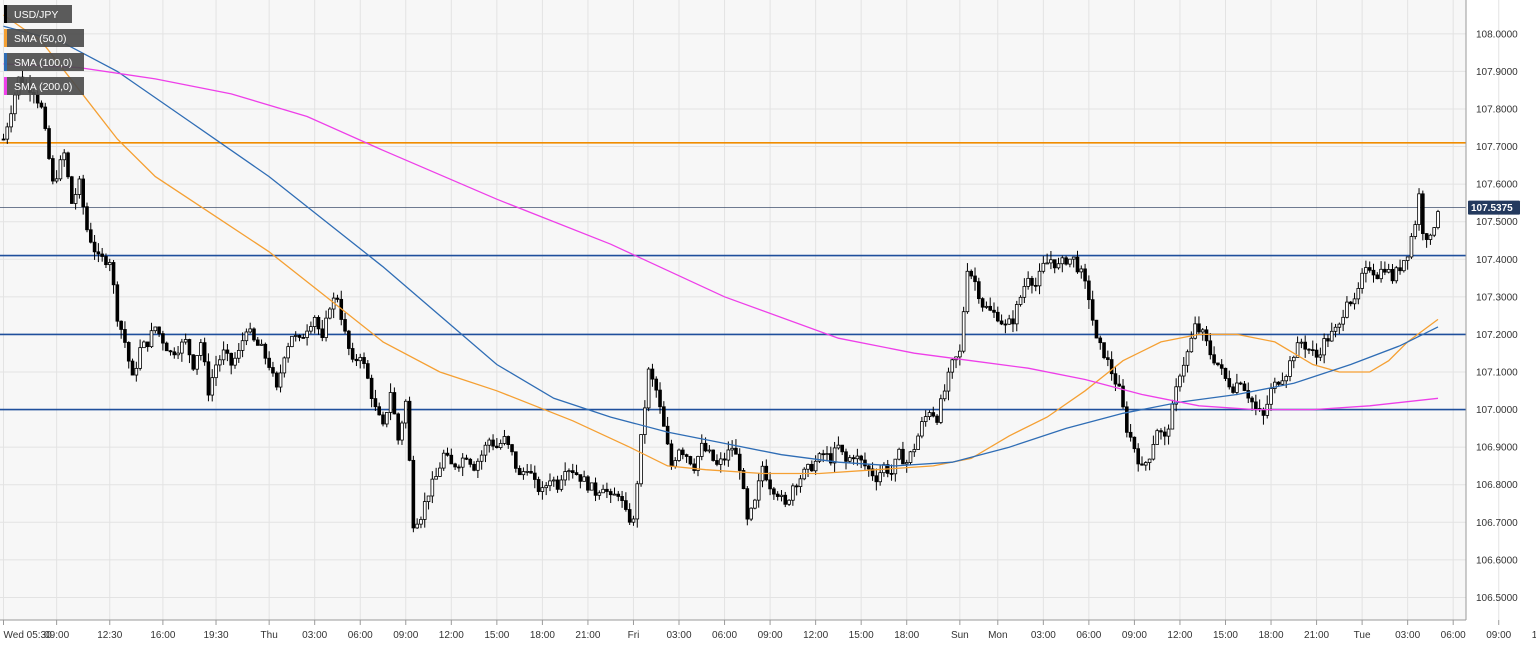 The height and width of the screenshot is (647, 1536). Describe the element at coordinates (1497, 72) in the screenshot. I see `y-tick-label: 107.9000` at that location.